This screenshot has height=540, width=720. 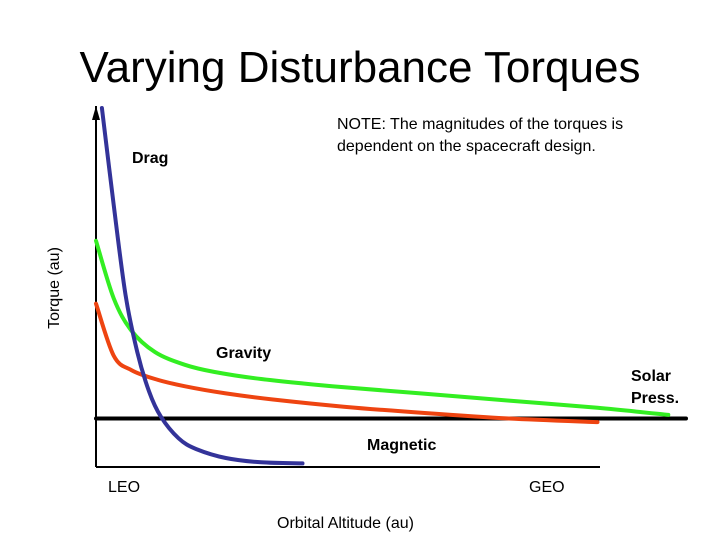 What do you see at coordinates (124, 487) in the screenshot?
I see `x-tick-label-leo: LEO` at bounding box center [124, 487].